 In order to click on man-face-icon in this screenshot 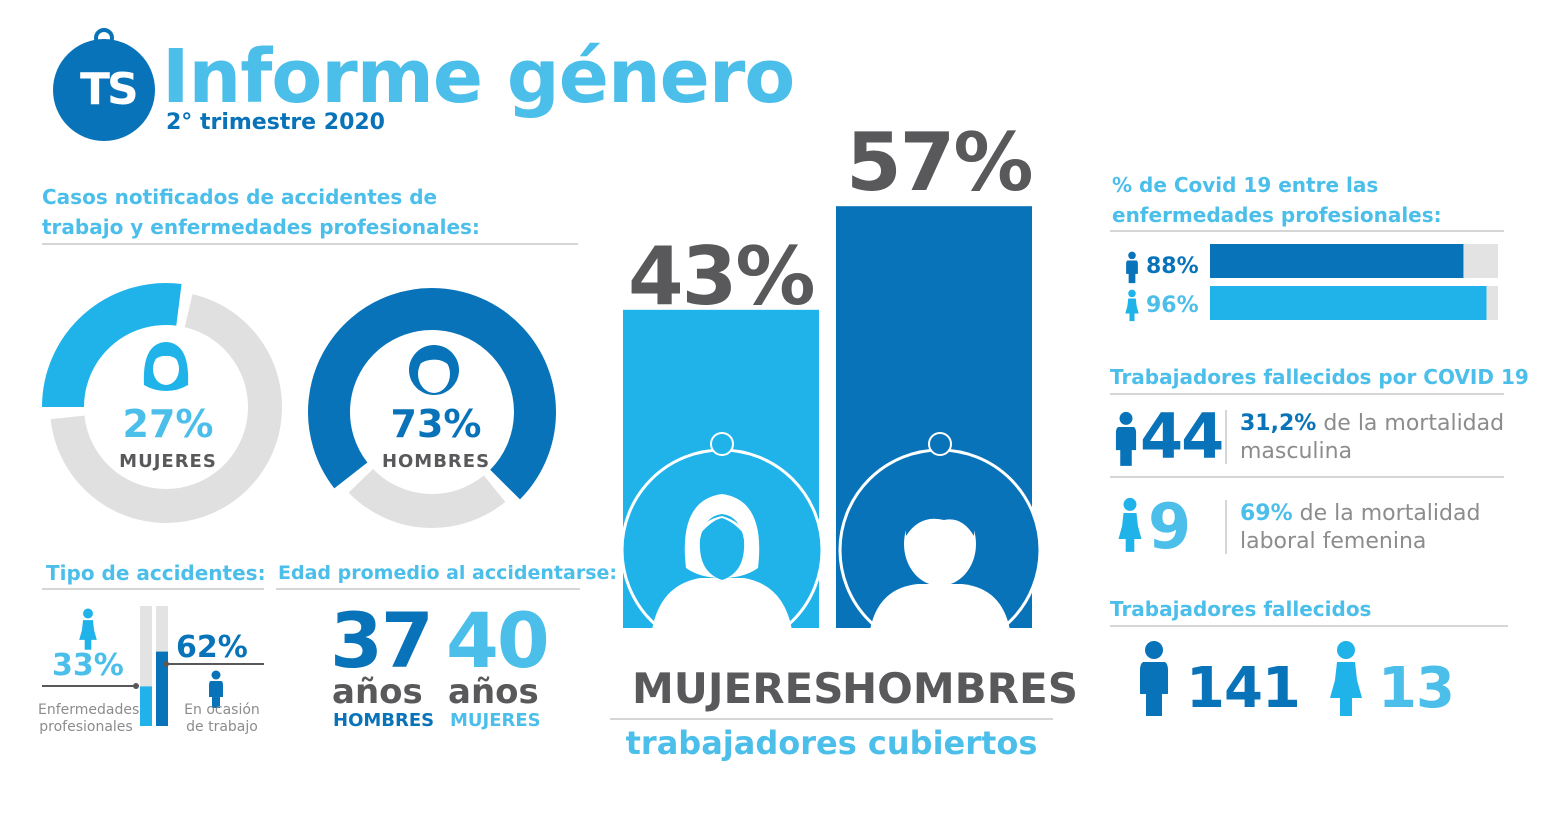, I will do `click(434, 370)`.